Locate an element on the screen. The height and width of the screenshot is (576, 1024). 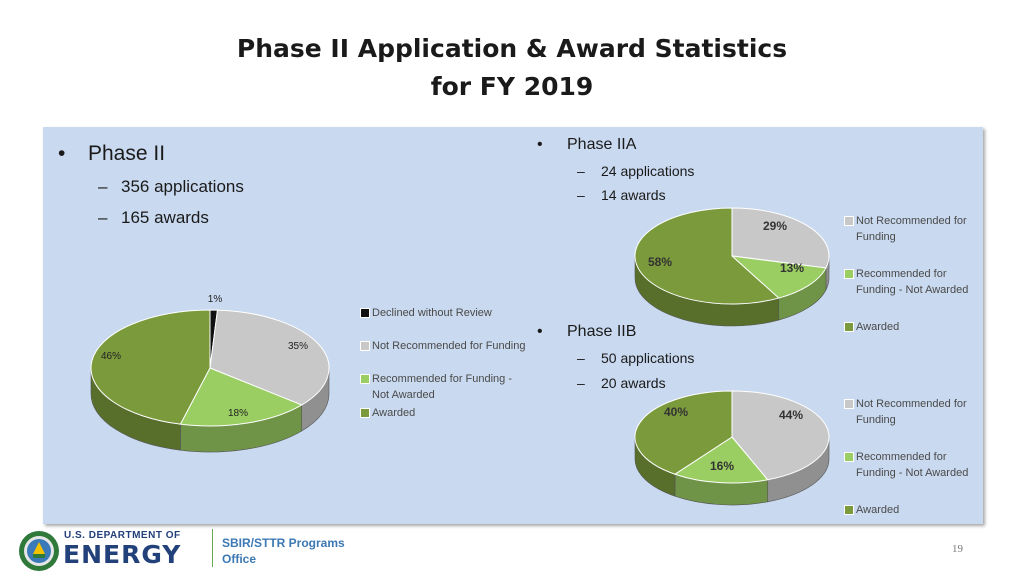
pie-chart-1: 29% 13% 58% is located at coordinates (732, 267).